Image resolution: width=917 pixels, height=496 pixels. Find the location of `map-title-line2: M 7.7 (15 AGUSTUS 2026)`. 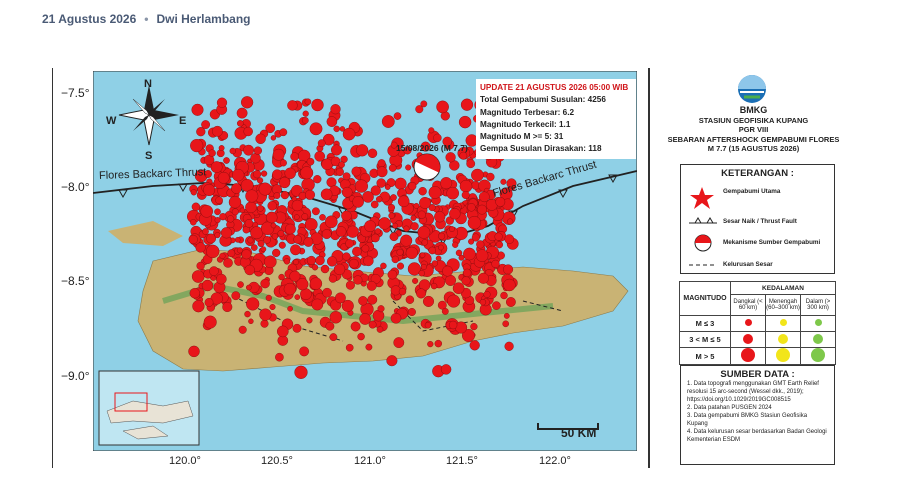

map-title-line2: M 7.7 (15 AGUSTUS 2026) is located at coordinates (753, 148).